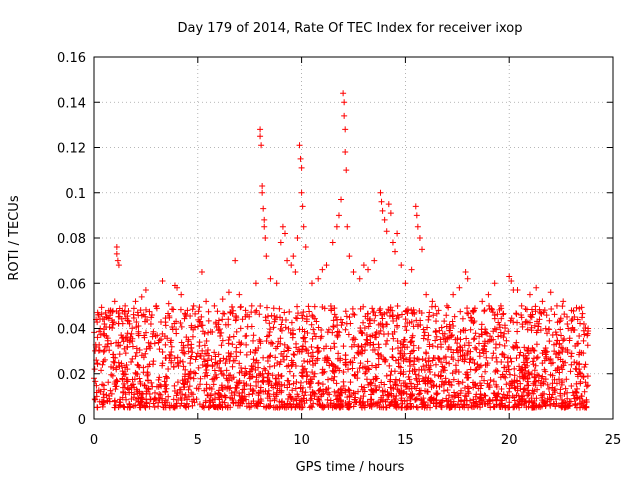 The height and width of the screenshot is (480, 640). Describe the element at coordinates (71, 239) in the screenshot. I see `y-tick-label: 0.08` at that location.